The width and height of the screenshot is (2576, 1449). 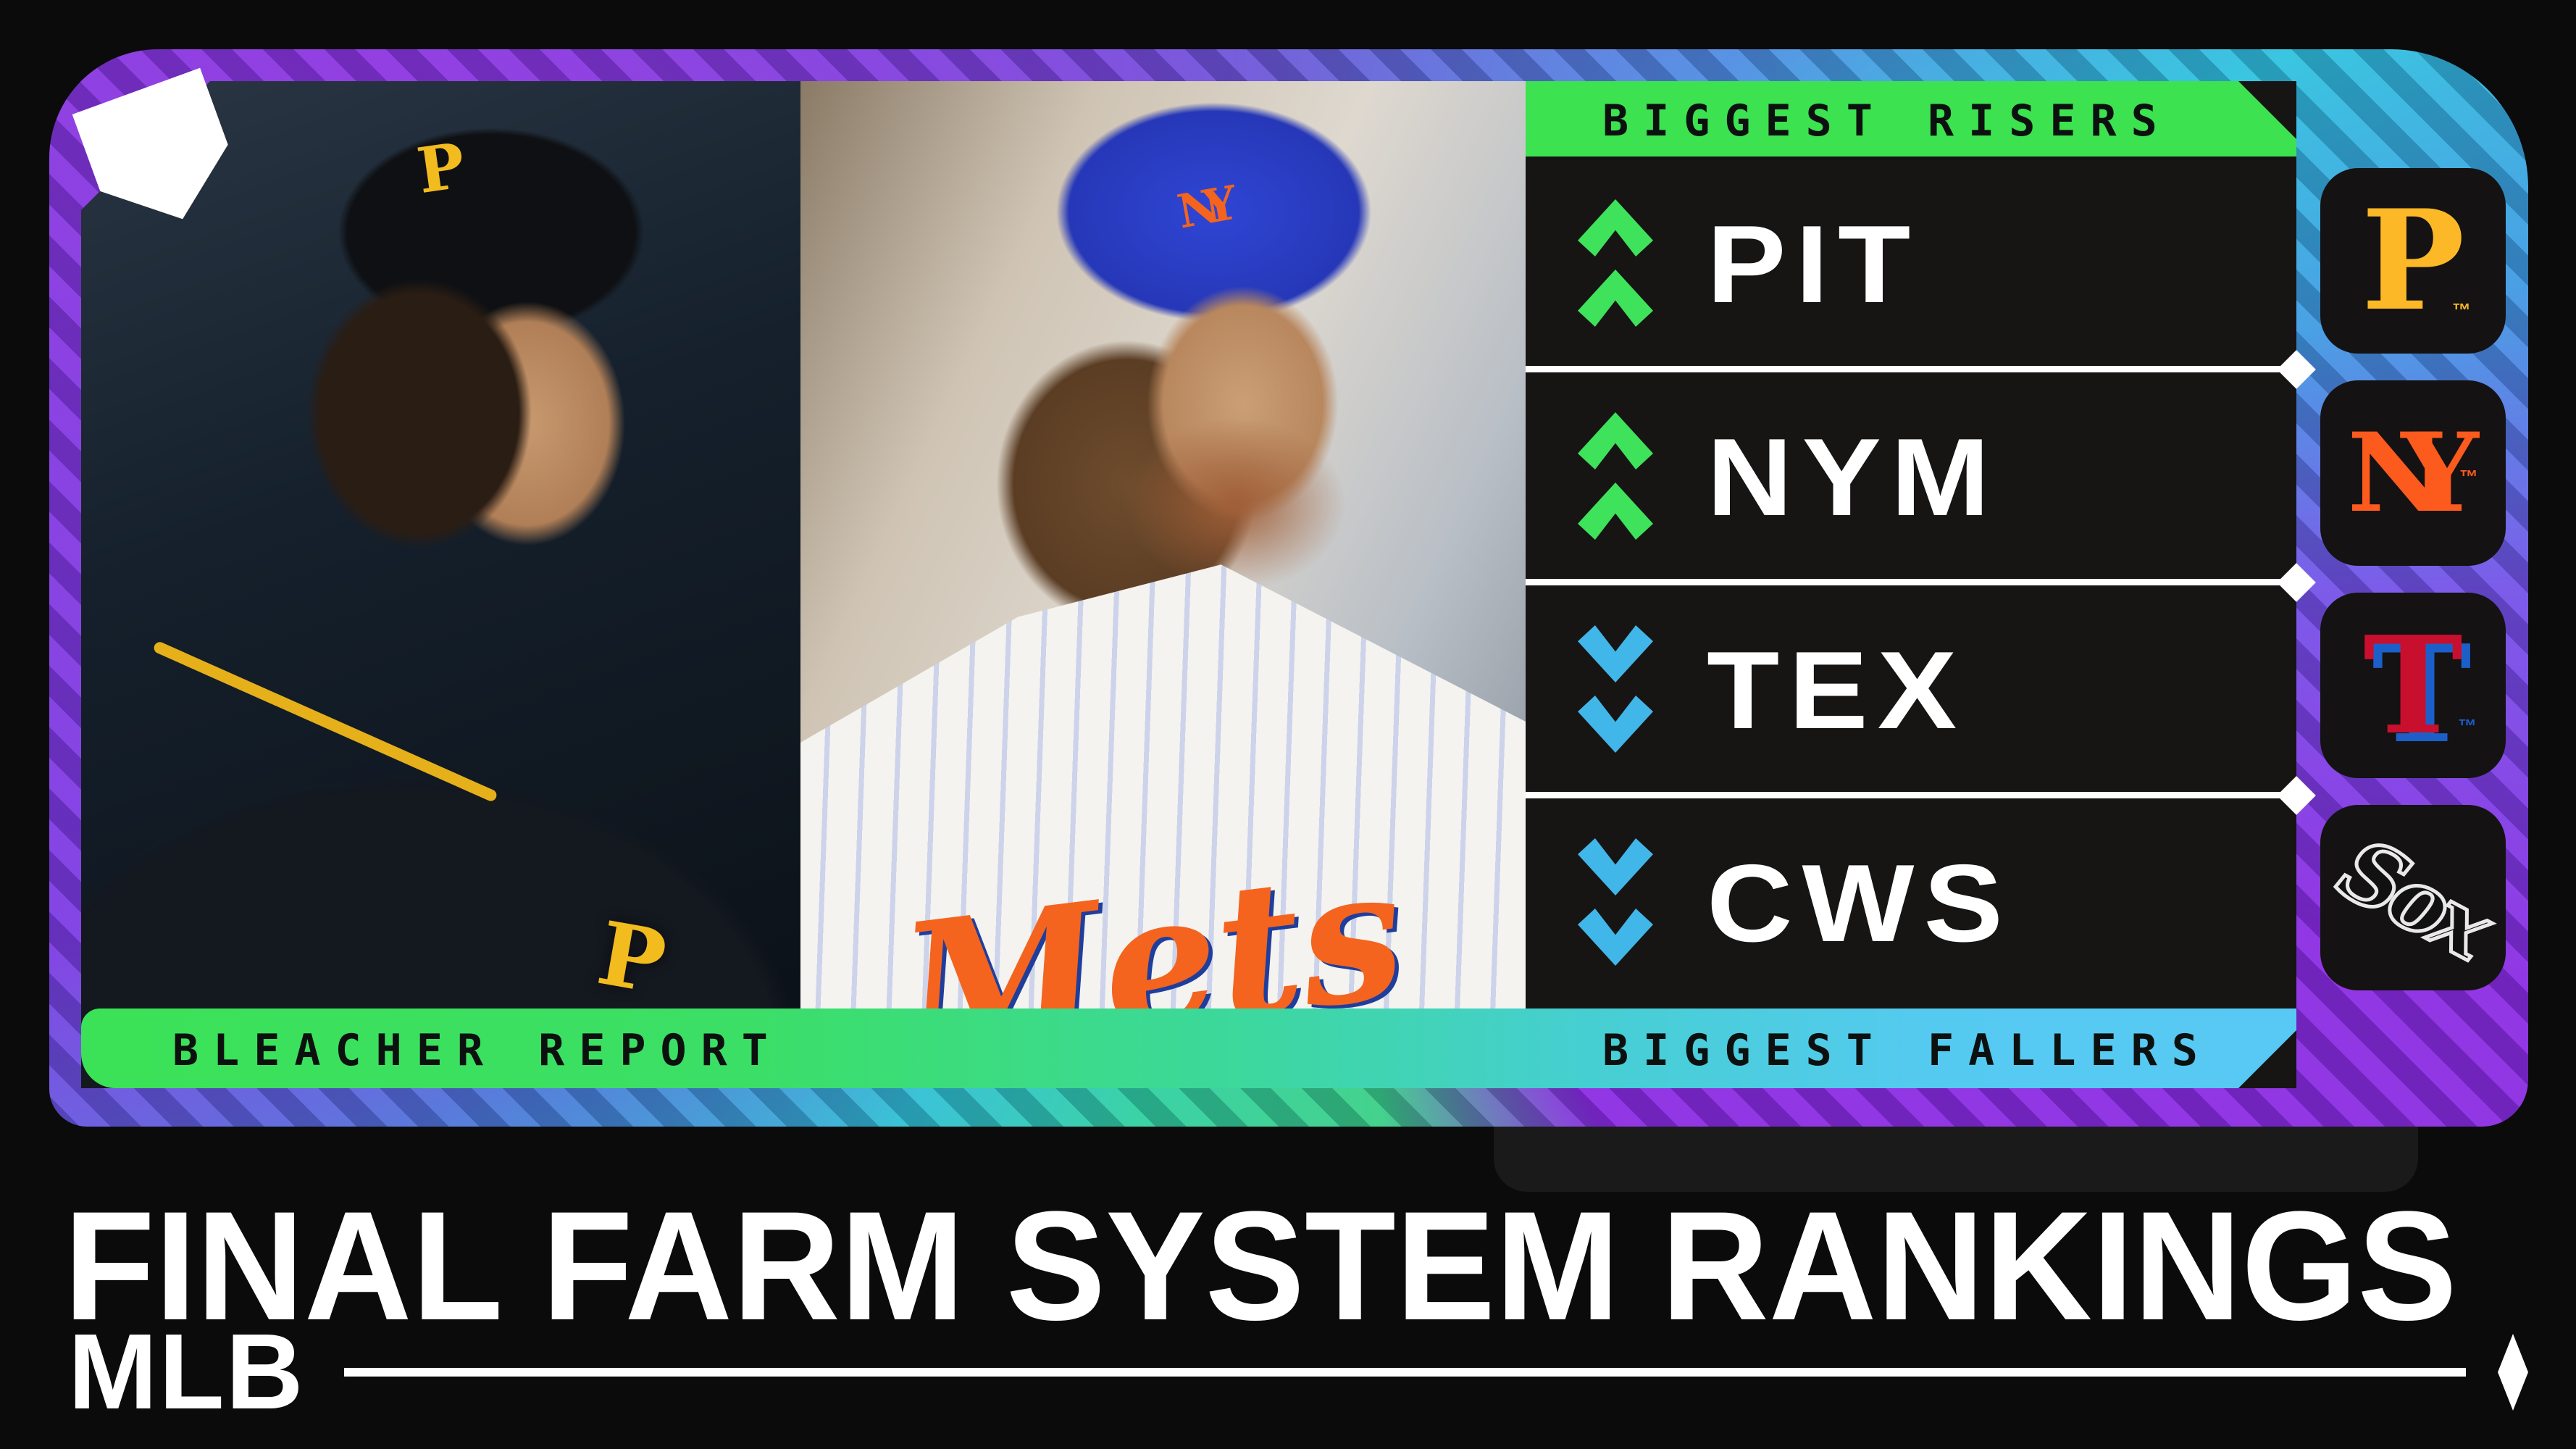 What do you see at coordinates (325, 722) in the screenshot?
I see `jersey-piping` at bounding box center [325, 722].